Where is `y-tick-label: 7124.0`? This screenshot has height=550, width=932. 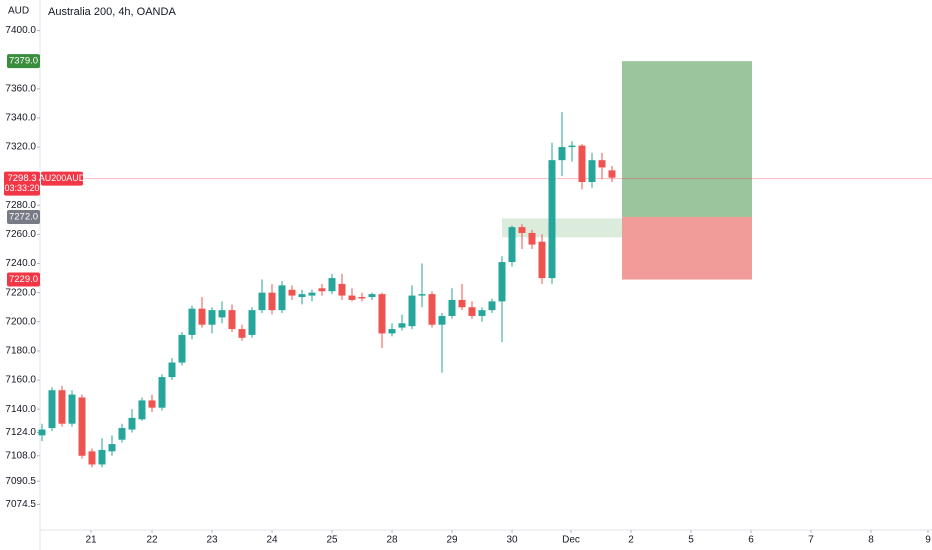 y-tick-label: 7124.0 is located at coordinates (20, 432).